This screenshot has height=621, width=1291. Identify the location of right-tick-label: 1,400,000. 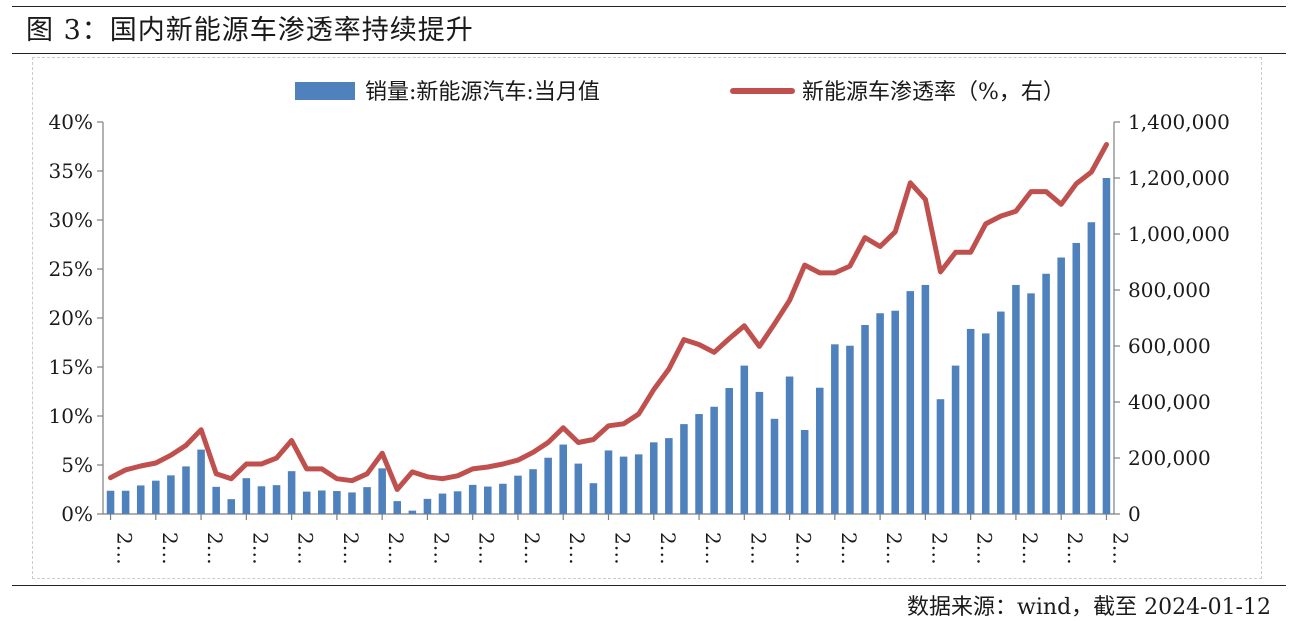
(1179, 122).